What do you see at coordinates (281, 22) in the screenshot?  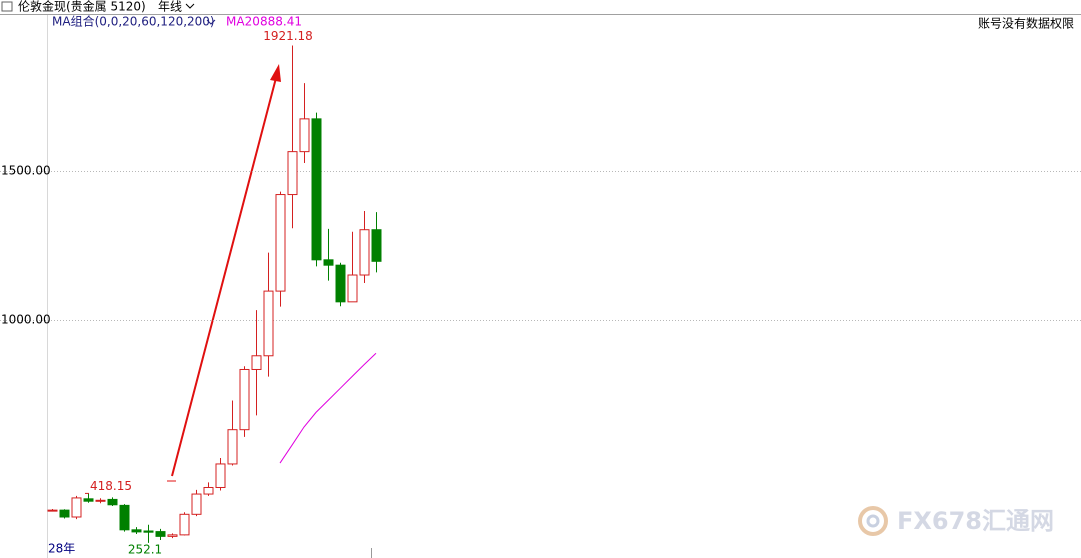 I see `ma-value: 888.41` at bounding box center [281, 22].